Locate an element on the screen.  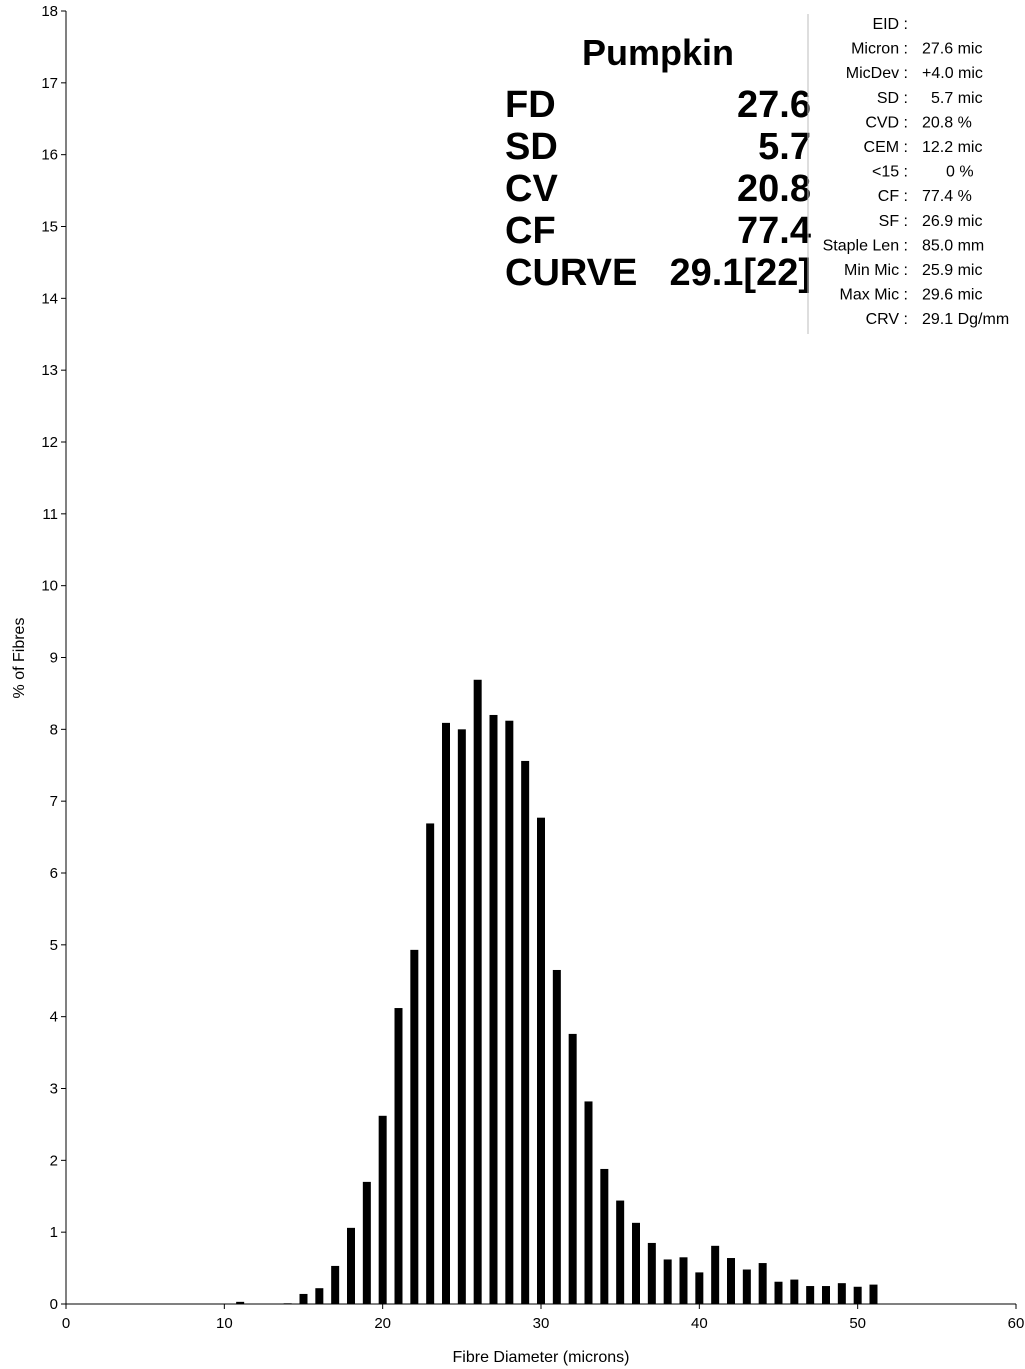
x-axis-title: Fibre Diameter (microns) is located at coordinates (541, 1357).